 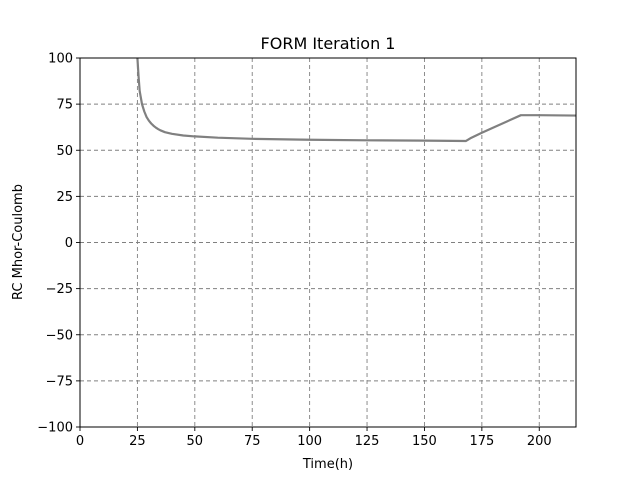 I want to click on y-axis-label: RC Mhor-Coulomb, so click(x=18, y=242).